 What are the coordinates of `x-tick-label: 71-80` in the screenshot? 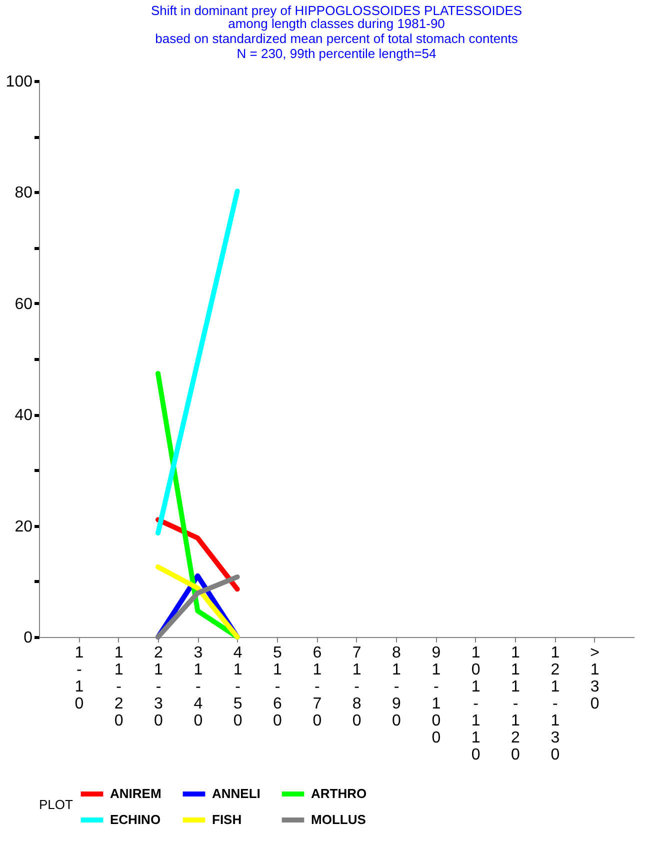 It's located at (357, 687).